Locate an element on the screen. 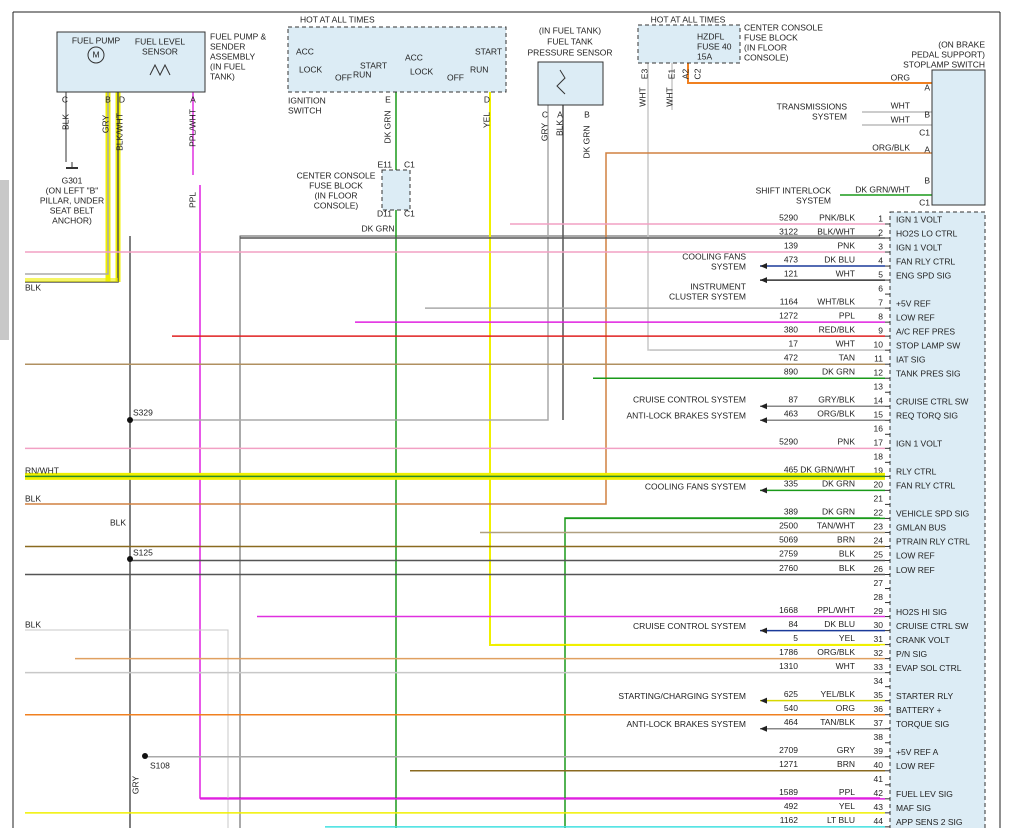 This screenshot has height=828, width=1014. label: HOT AT ALL TIMES is located at coordinates (337, 19).